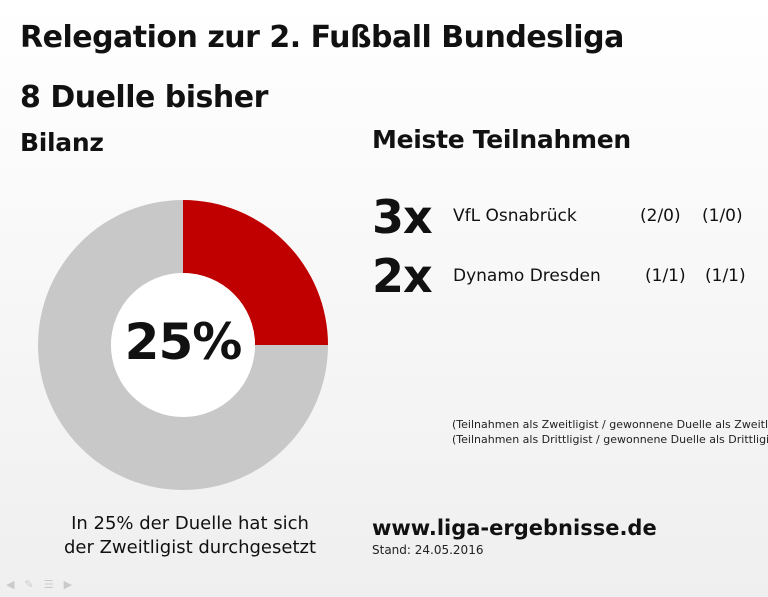 The image size is (768, 597). I want to click on donut-hole, so click(183, 345).